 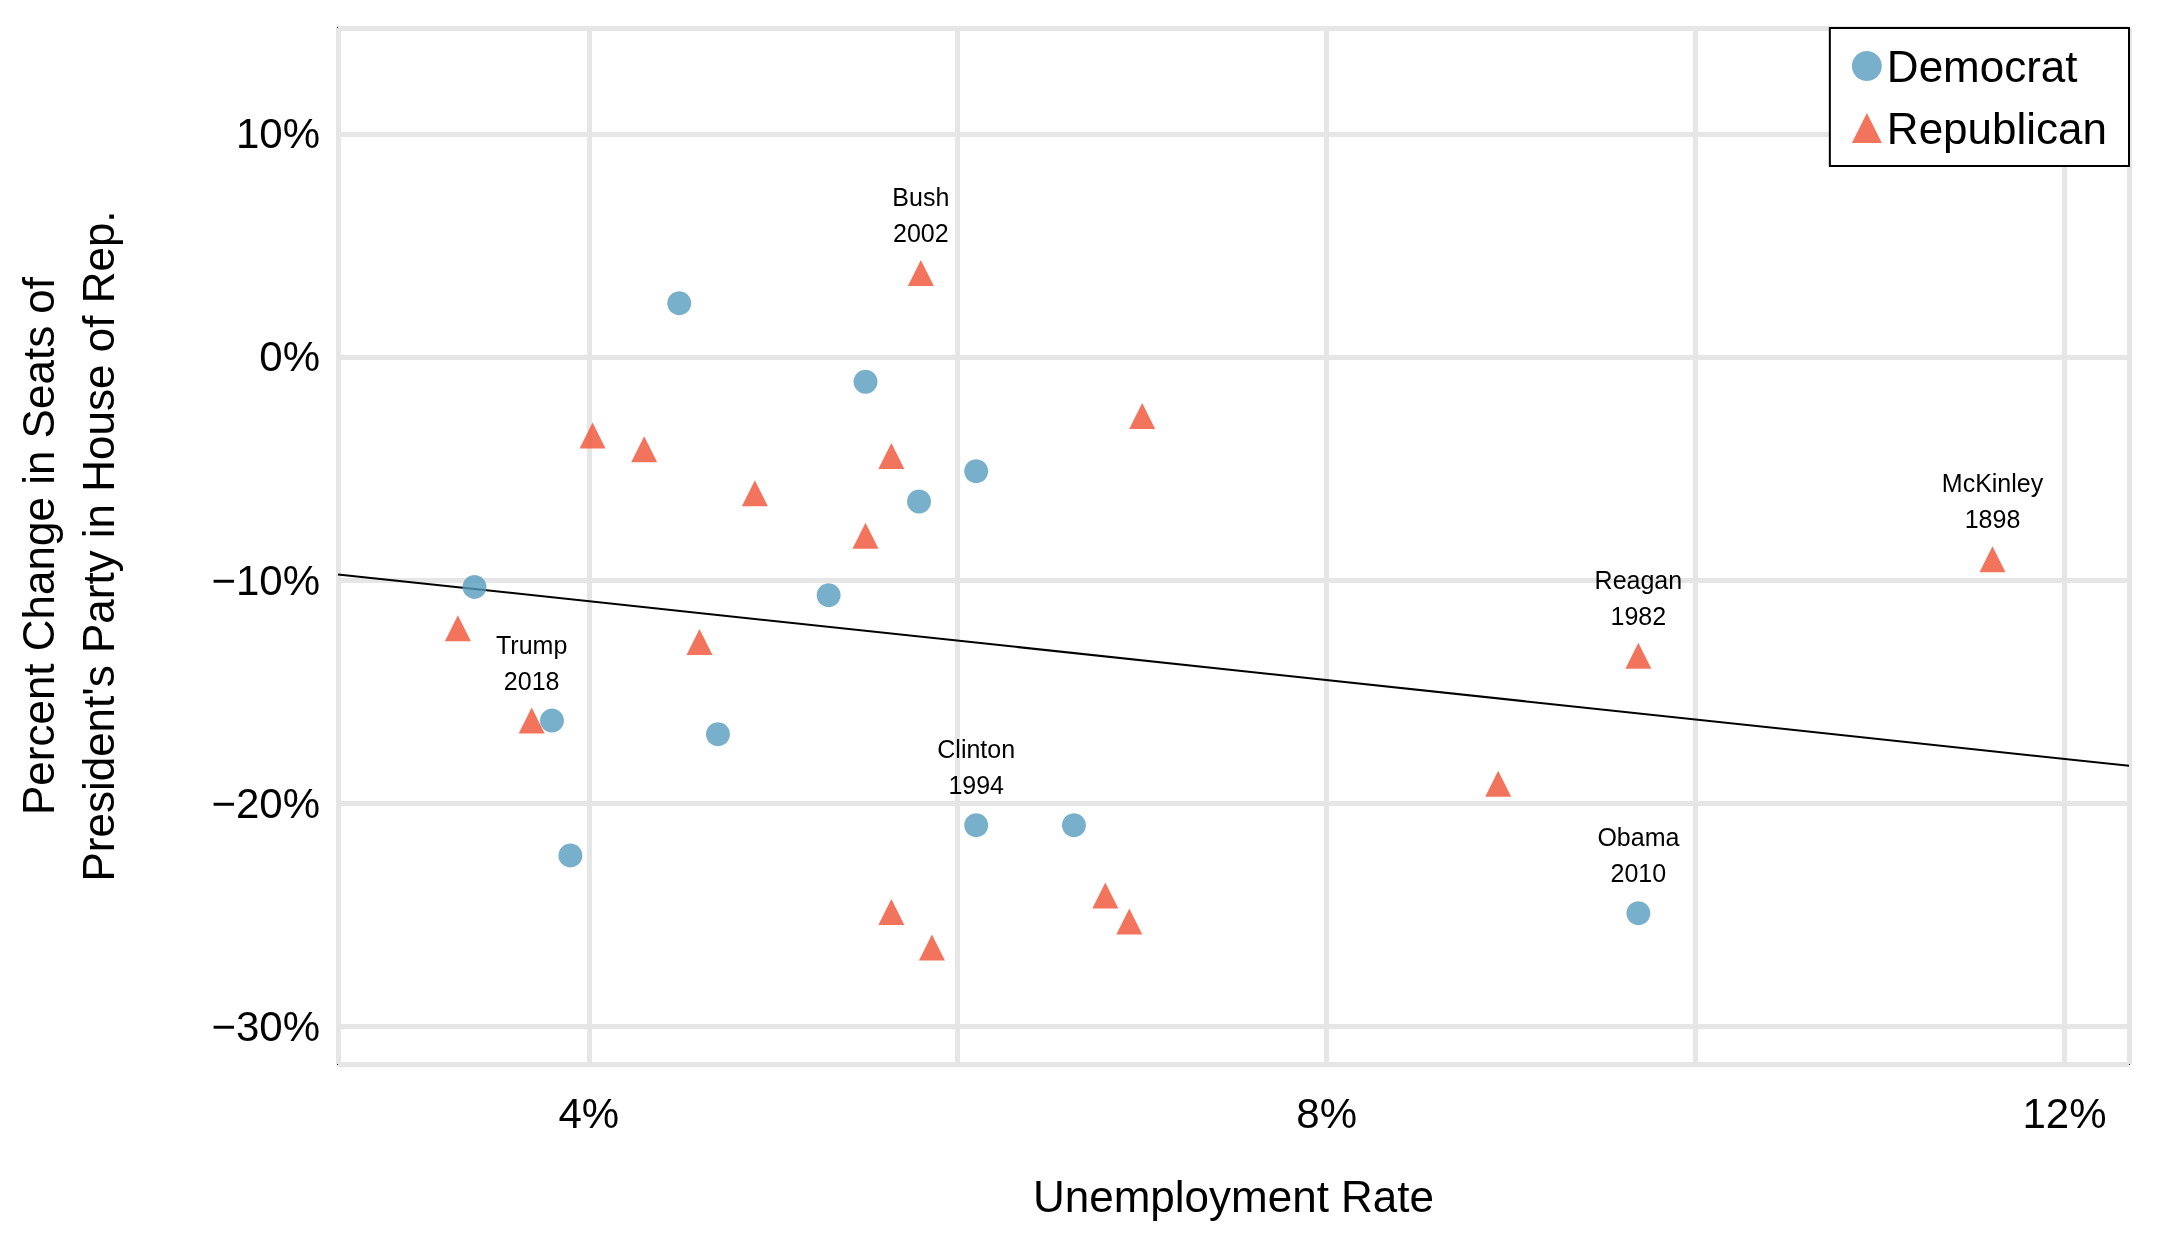 I want to click on annotation: Trump 2018, so click(x=532, y=662).